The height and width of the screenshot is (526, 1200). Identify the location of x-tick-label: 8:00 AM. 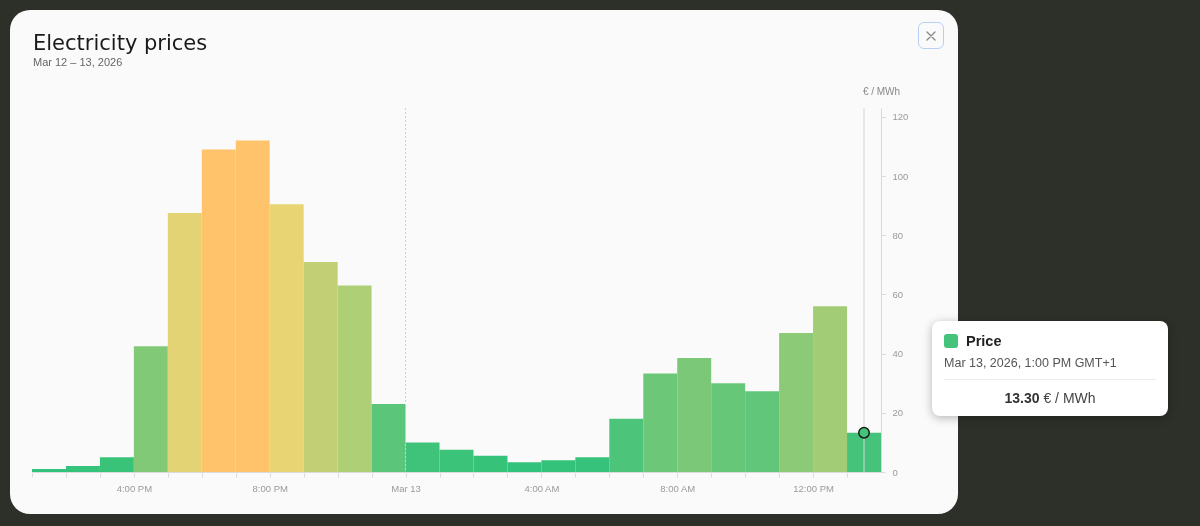
(678, 488).